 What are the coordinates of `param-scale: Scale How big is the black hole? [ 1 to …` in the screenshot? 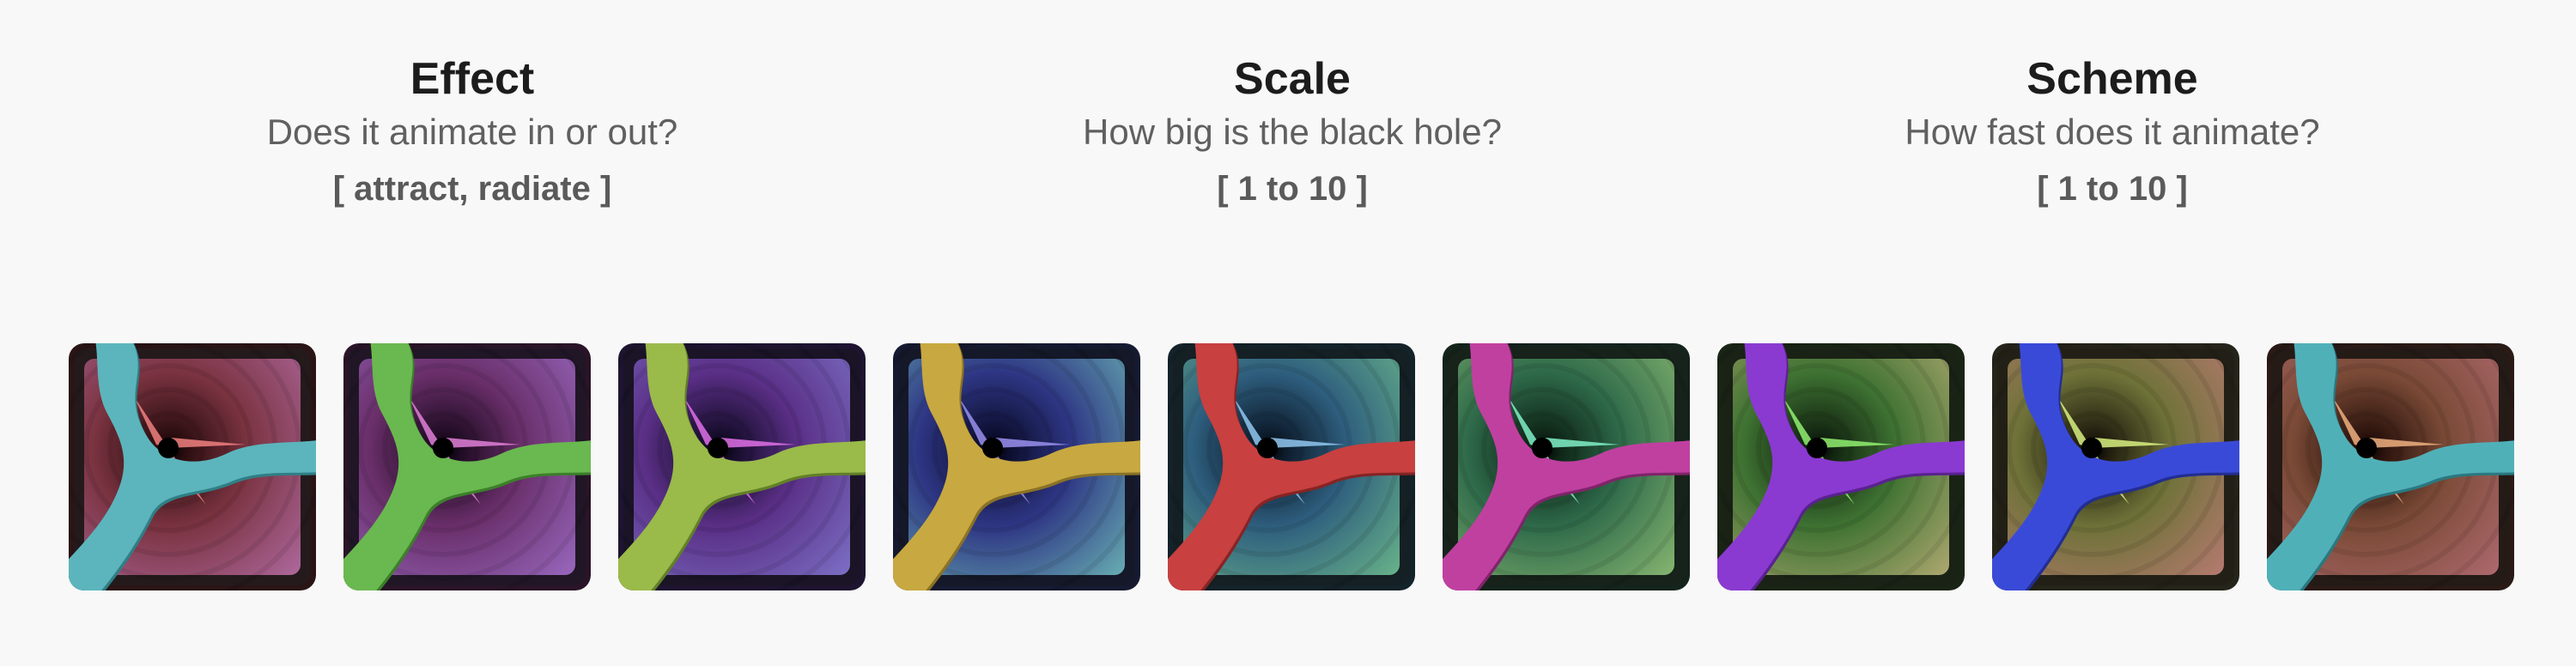 It's located at (1292, 131).